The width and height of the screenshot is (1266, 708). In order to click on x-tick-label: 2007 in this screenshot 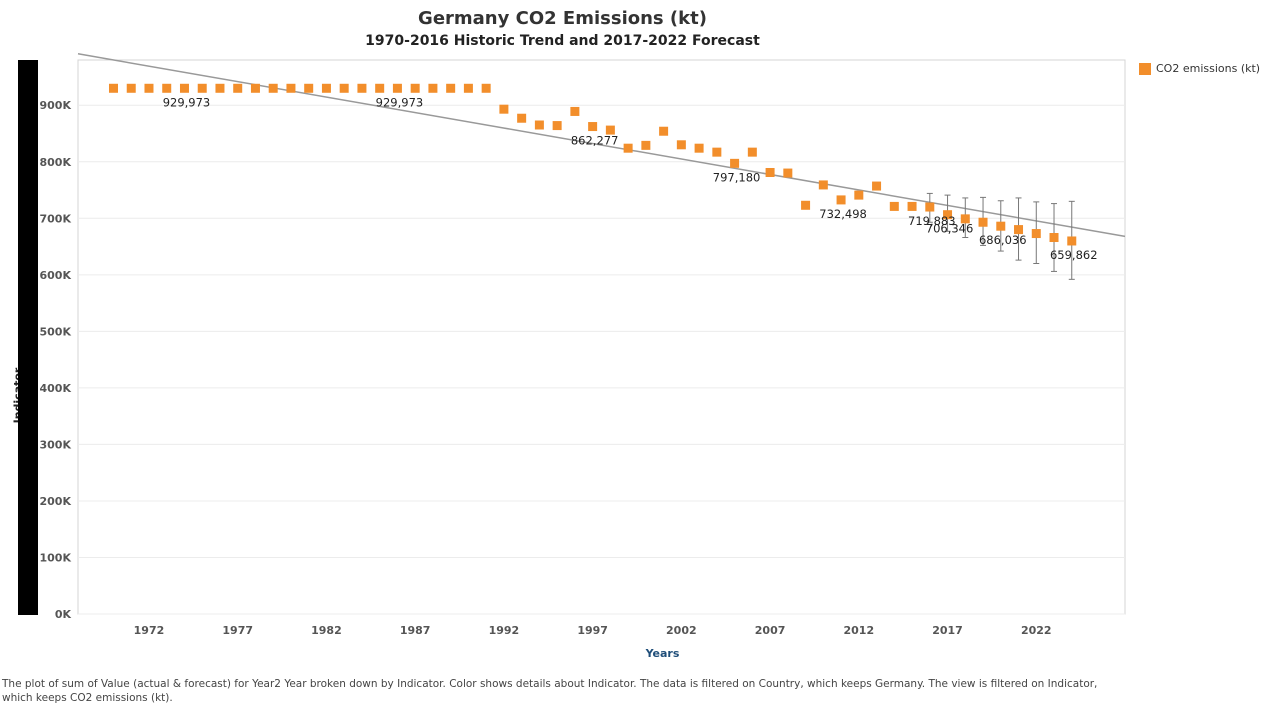, I will do `click(770, 630)`.